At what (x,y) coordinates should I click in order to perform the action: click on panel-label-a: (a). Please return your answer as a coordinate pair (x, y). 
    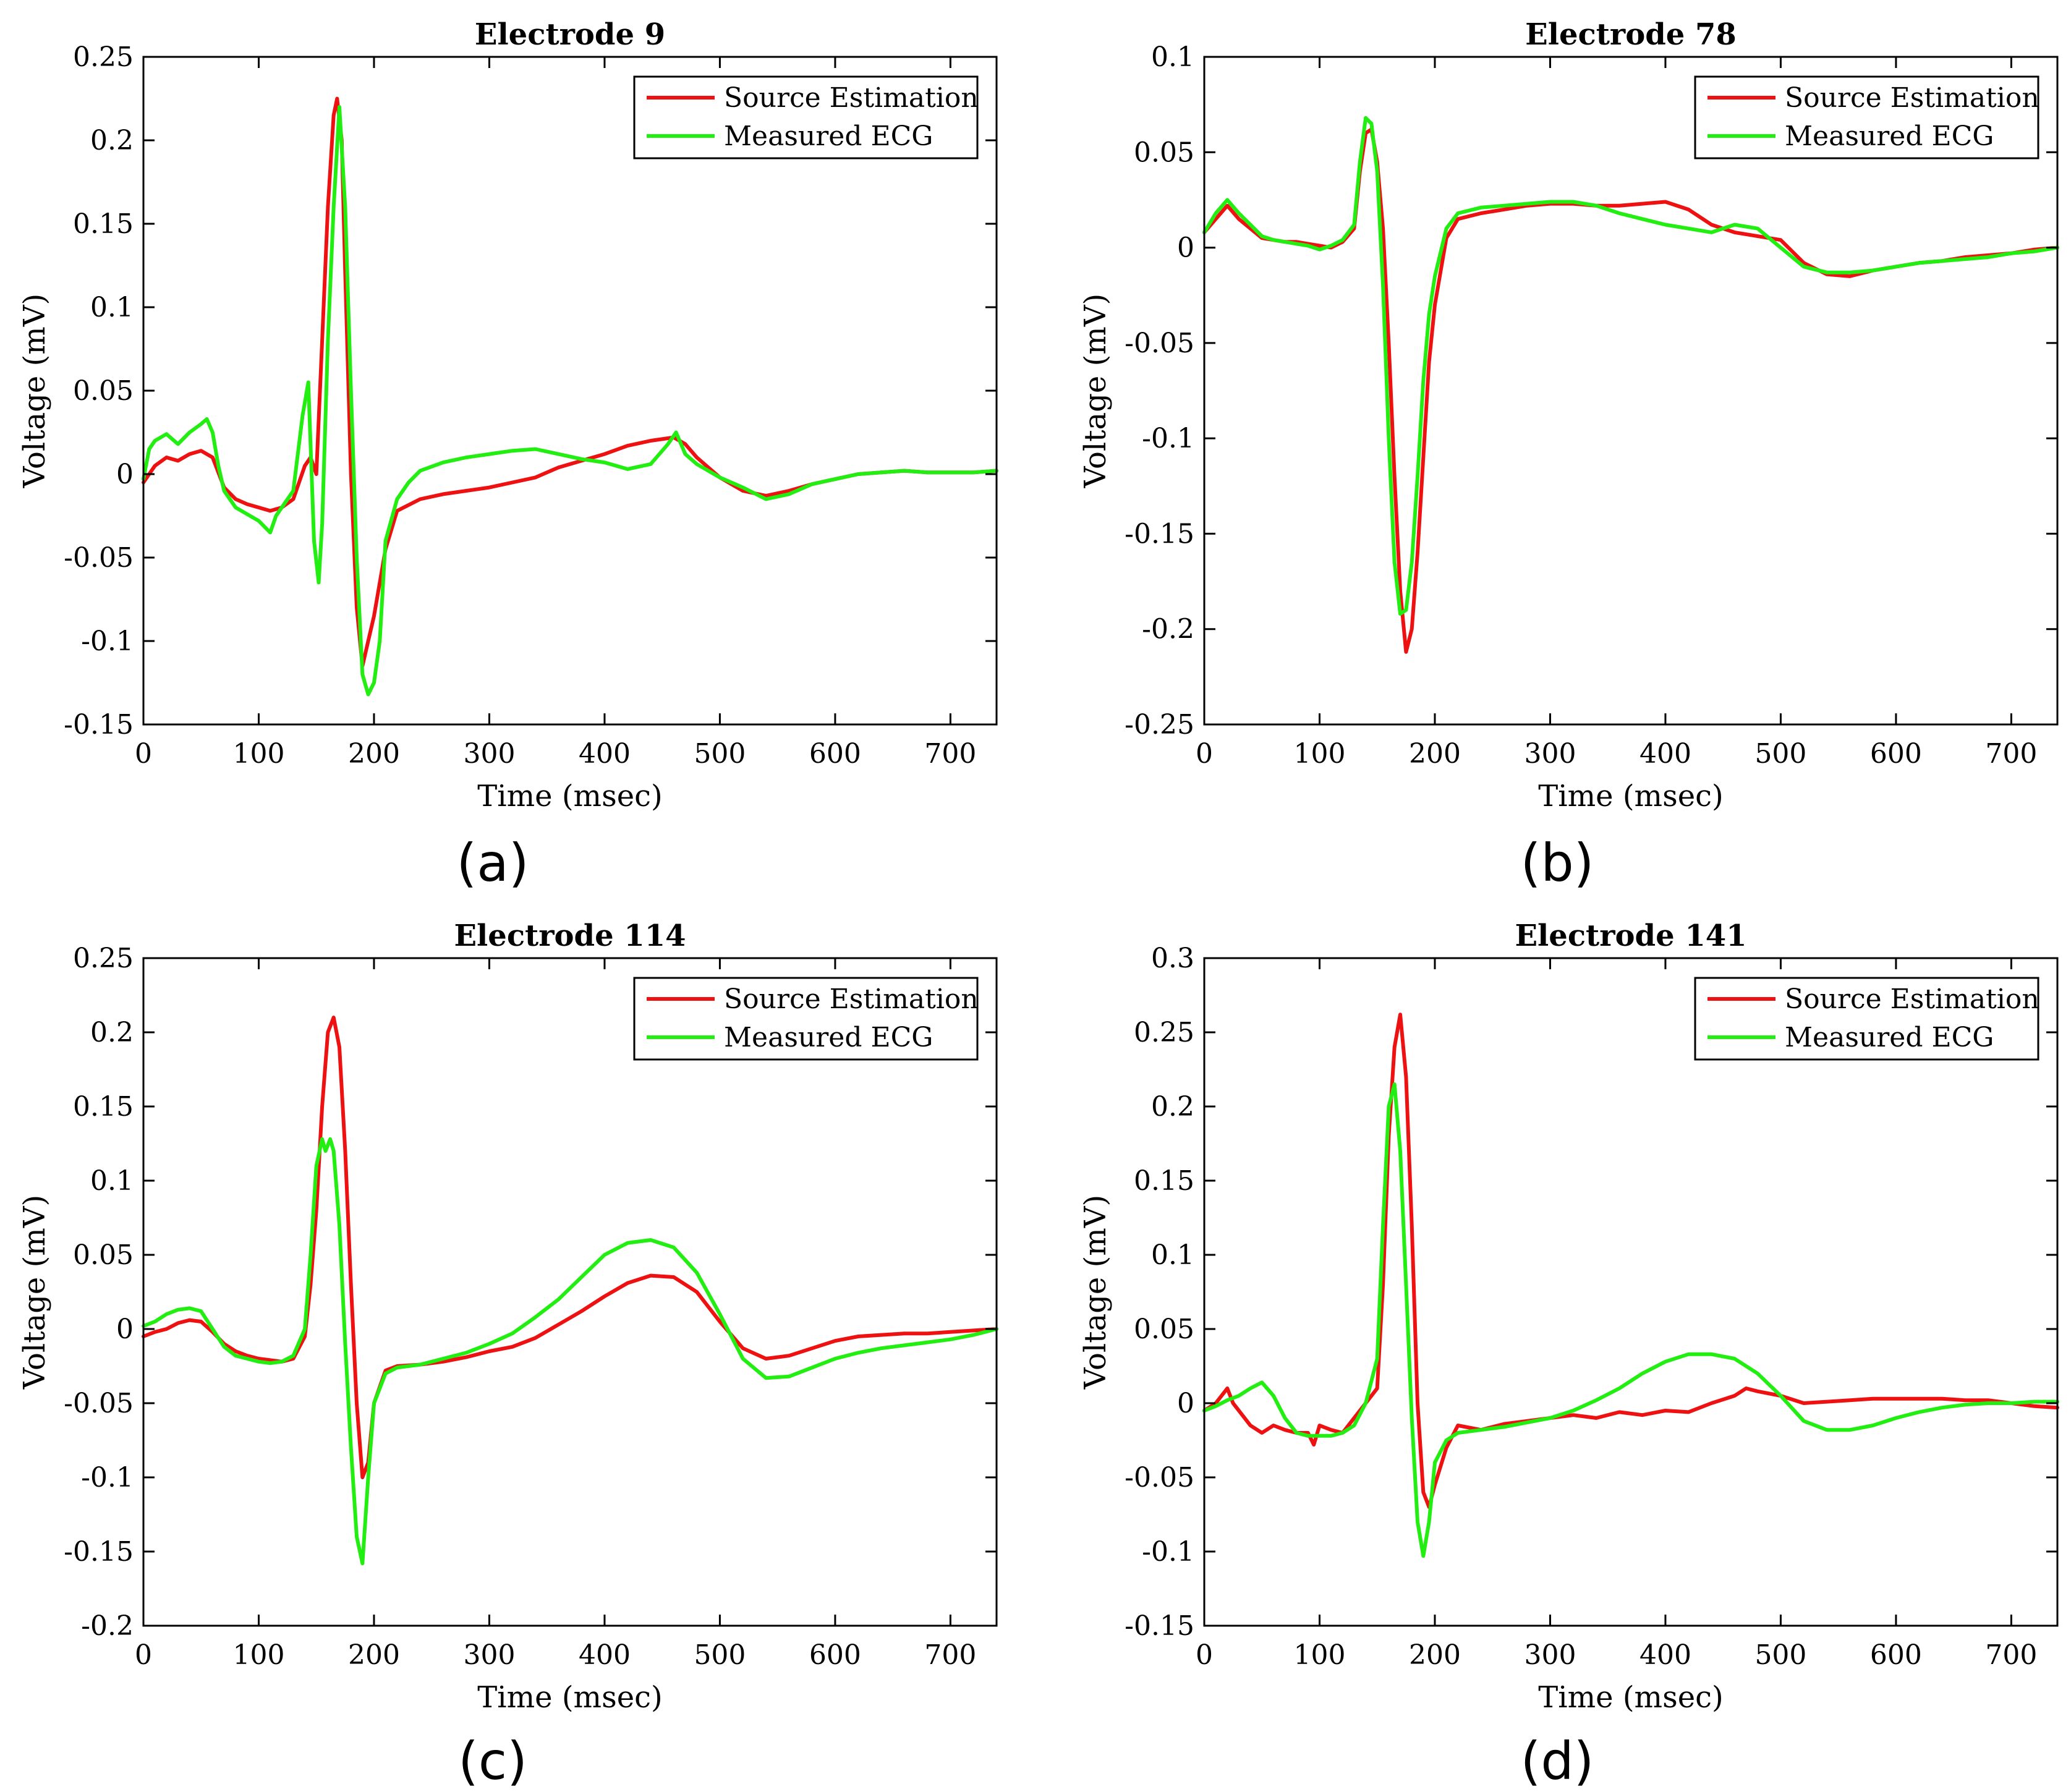
    Looking at the image, I should click on (493, 863).